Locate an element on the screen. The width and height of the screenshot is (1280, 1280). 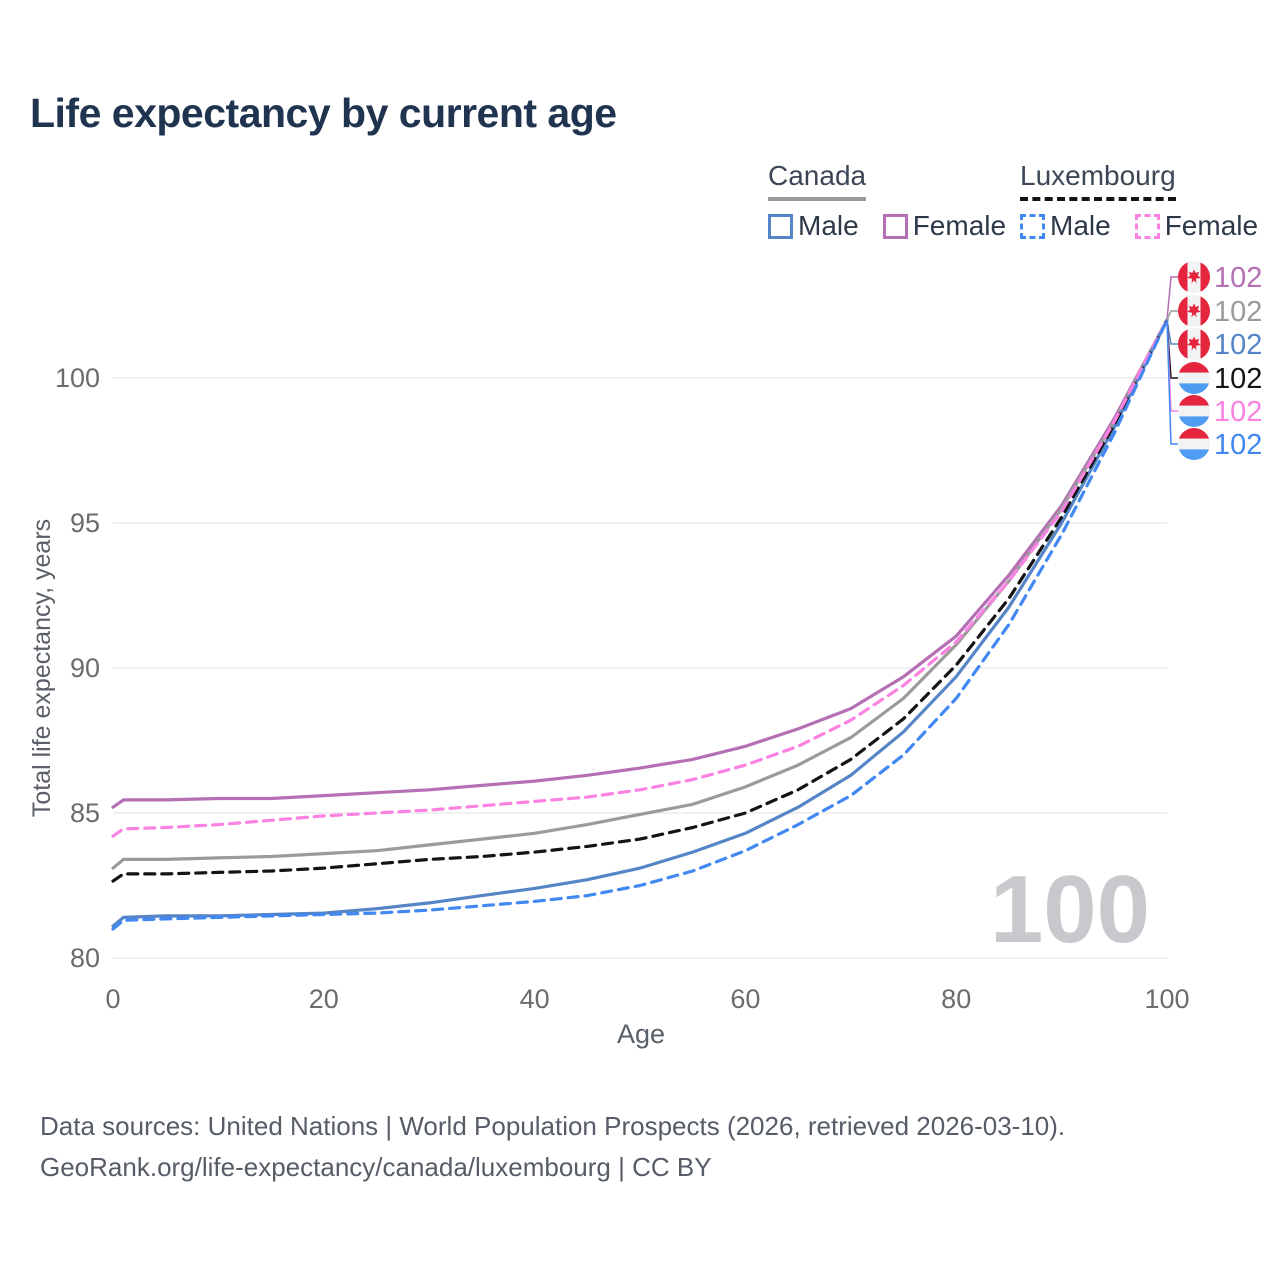
page-title: Life expectancy by current age is located at coordinates (323, 113).